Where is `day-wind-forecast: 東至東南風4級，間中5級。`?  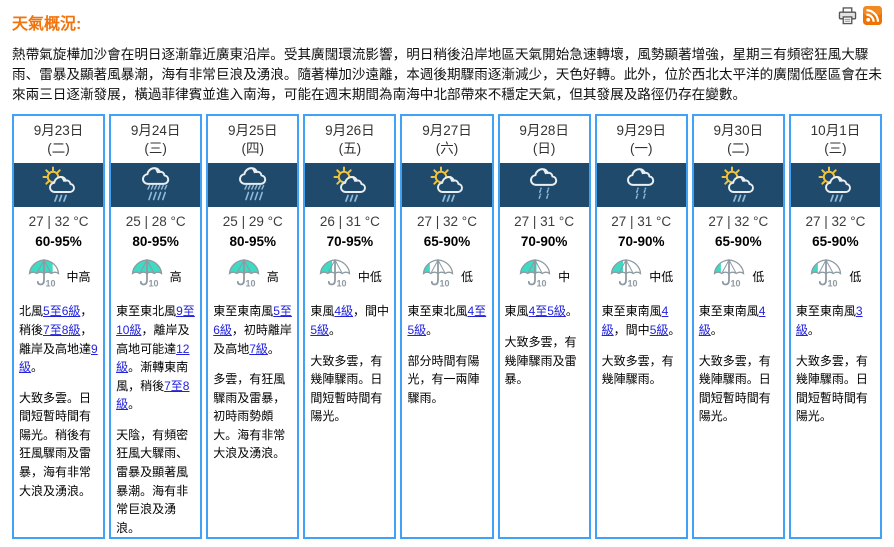 day-wind-forecast: 東至東南風4級，間中5級。 is located at coordinates (641, 320).